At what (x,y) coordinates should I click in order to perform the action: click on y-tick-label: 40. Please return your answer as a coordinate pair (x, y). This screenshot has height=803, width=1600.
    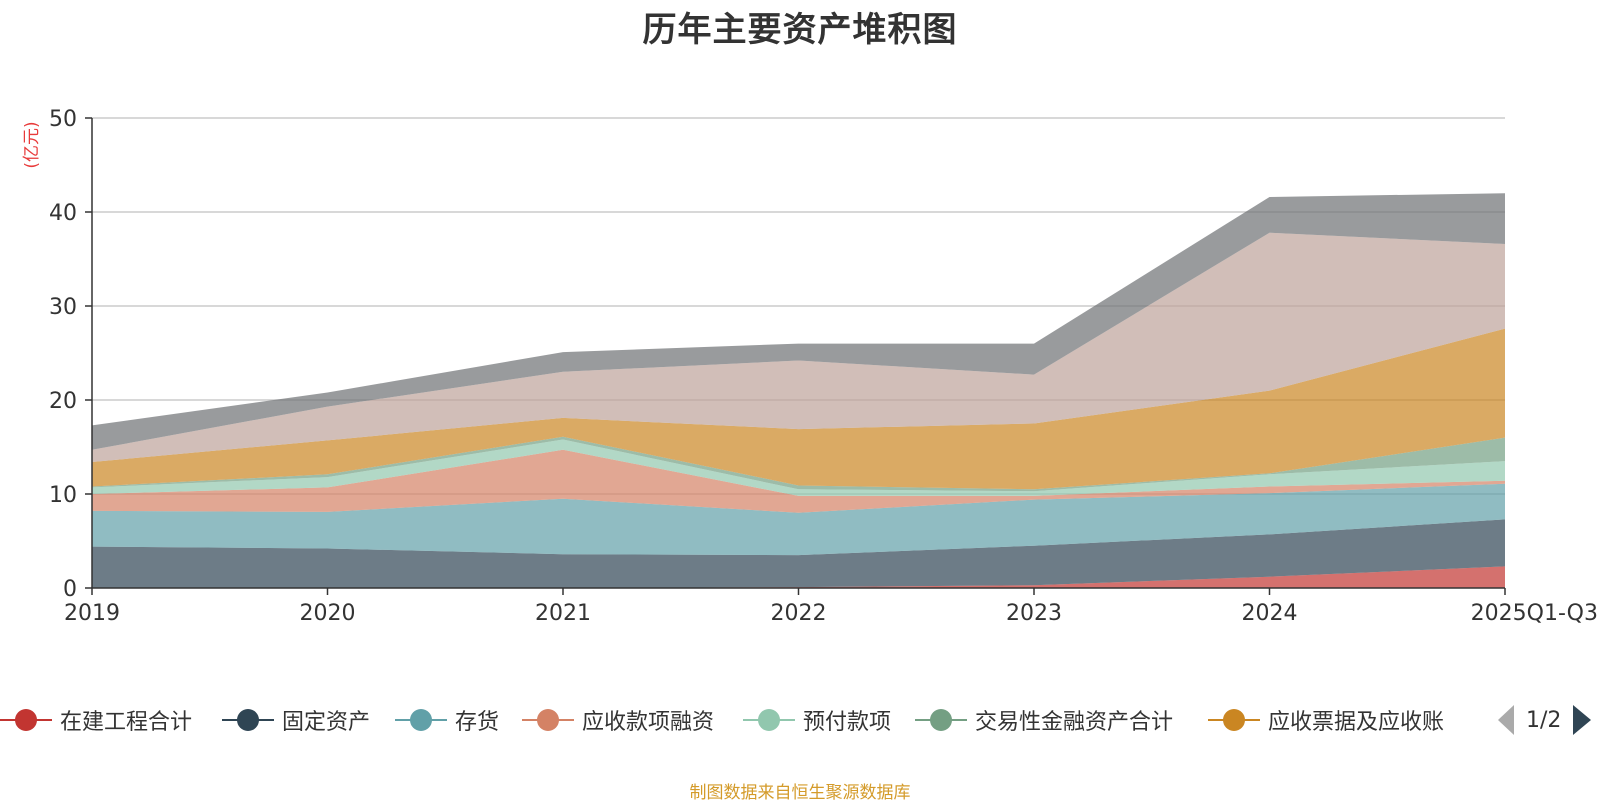
    Looking at the image, I should click on (63, 213).